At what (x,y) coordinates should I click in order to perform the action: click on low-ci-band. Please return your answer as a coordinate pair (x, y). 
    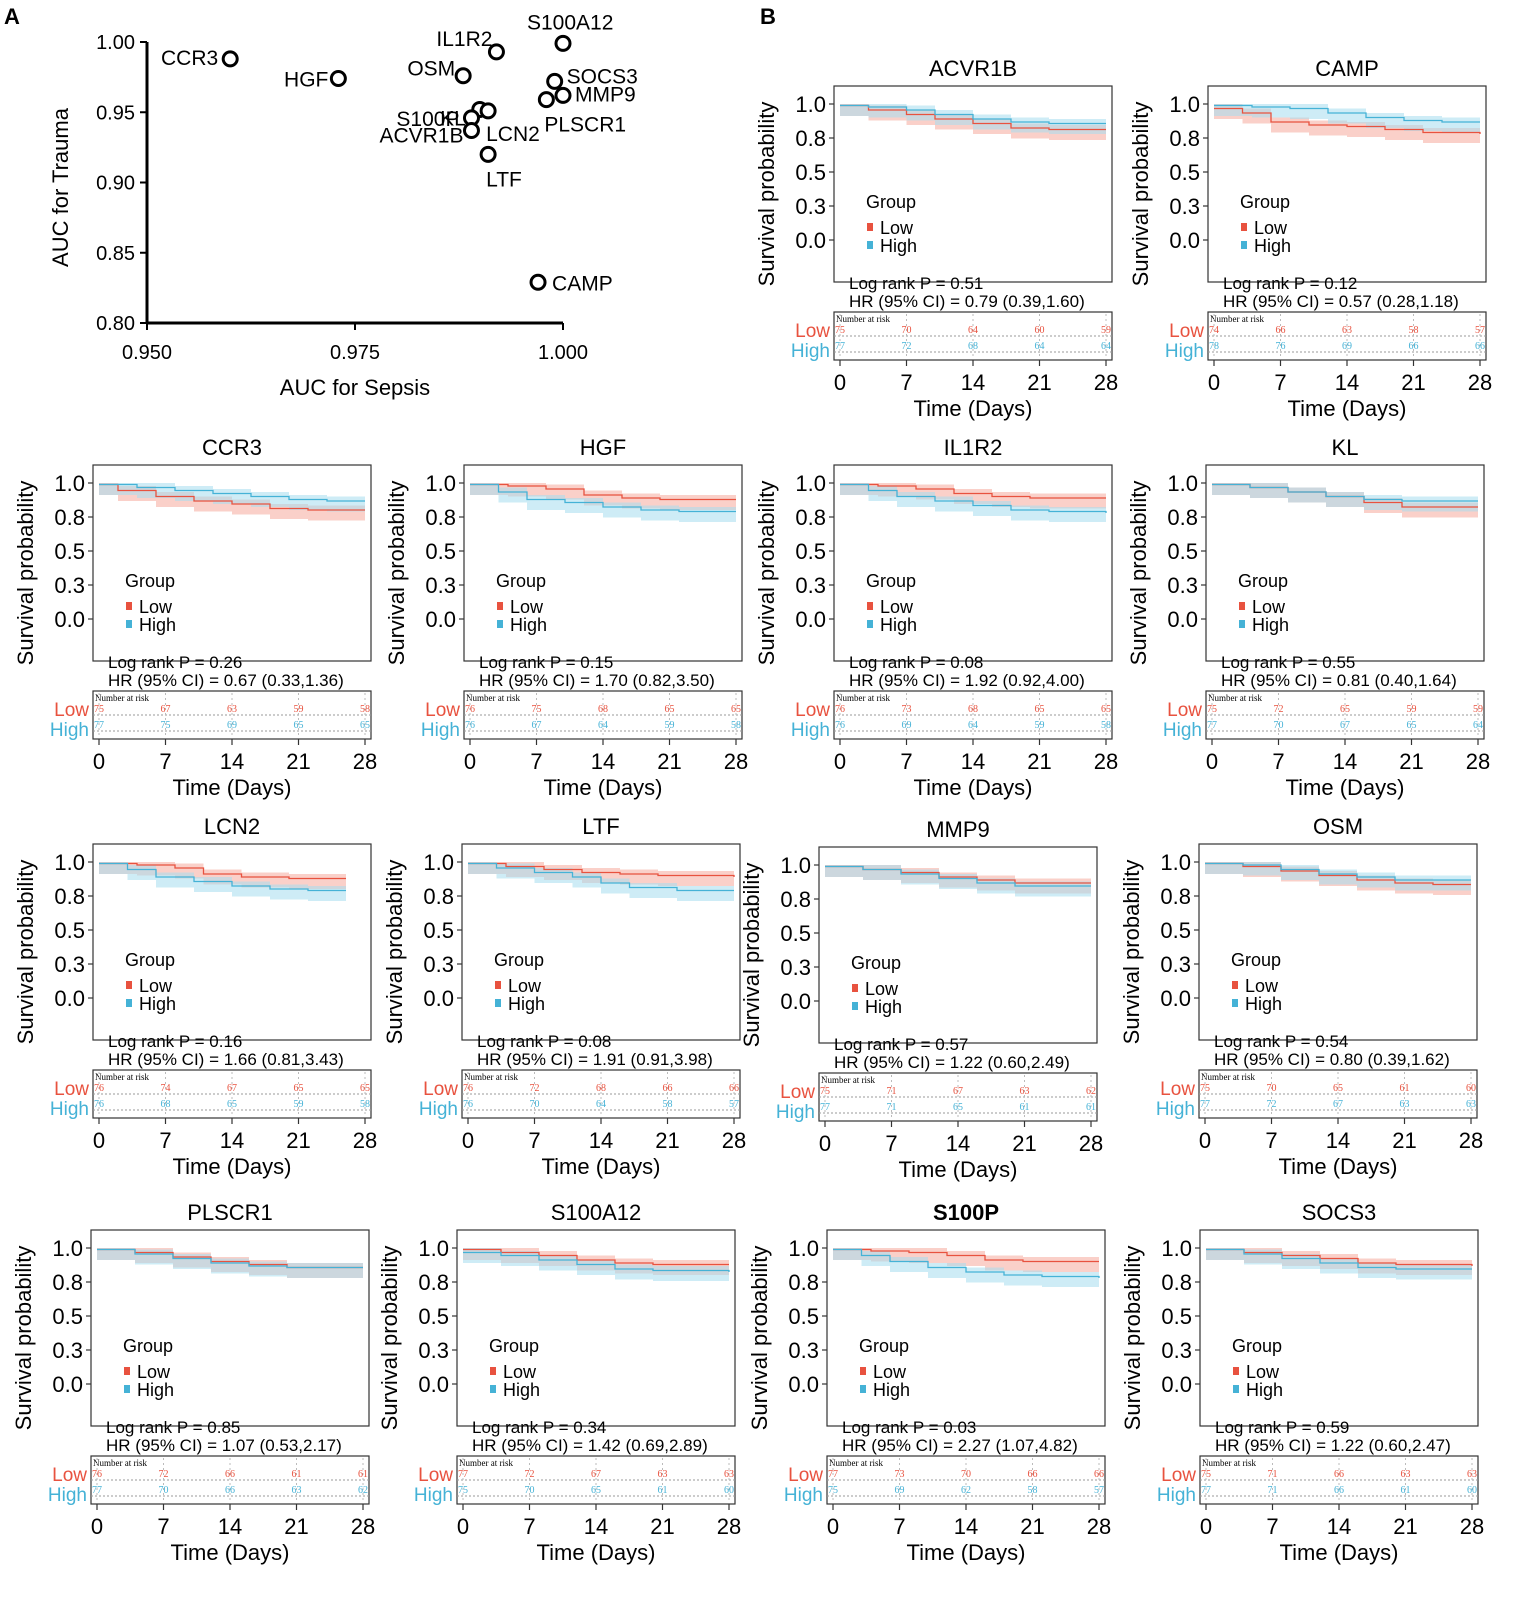
    Looking at the image, I should click on (973, 496).